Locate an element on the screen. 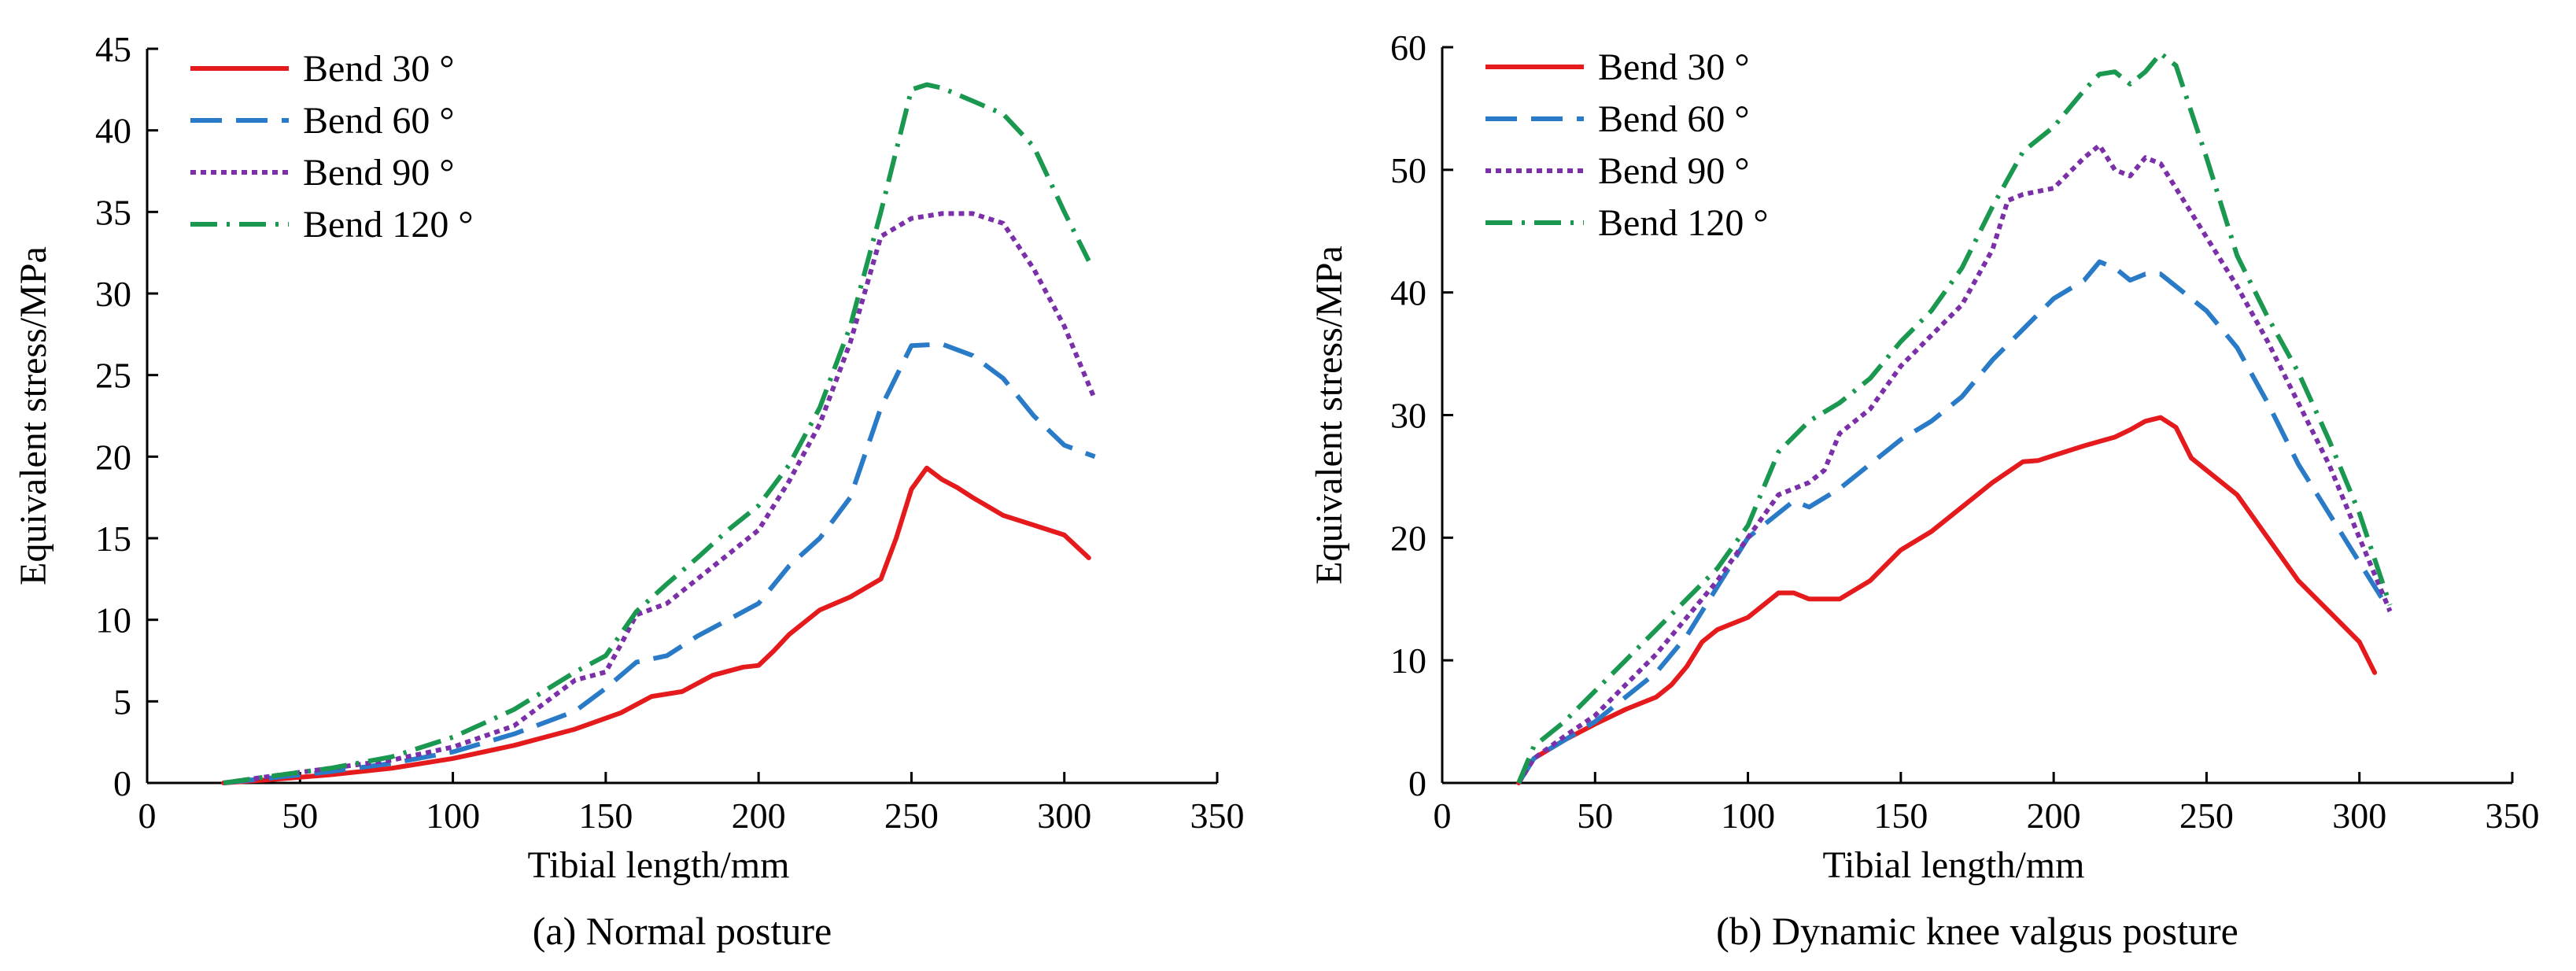 This screenshot has height=971, width=2576. y-tick-label: 45 is located at coordinates (113, 49).